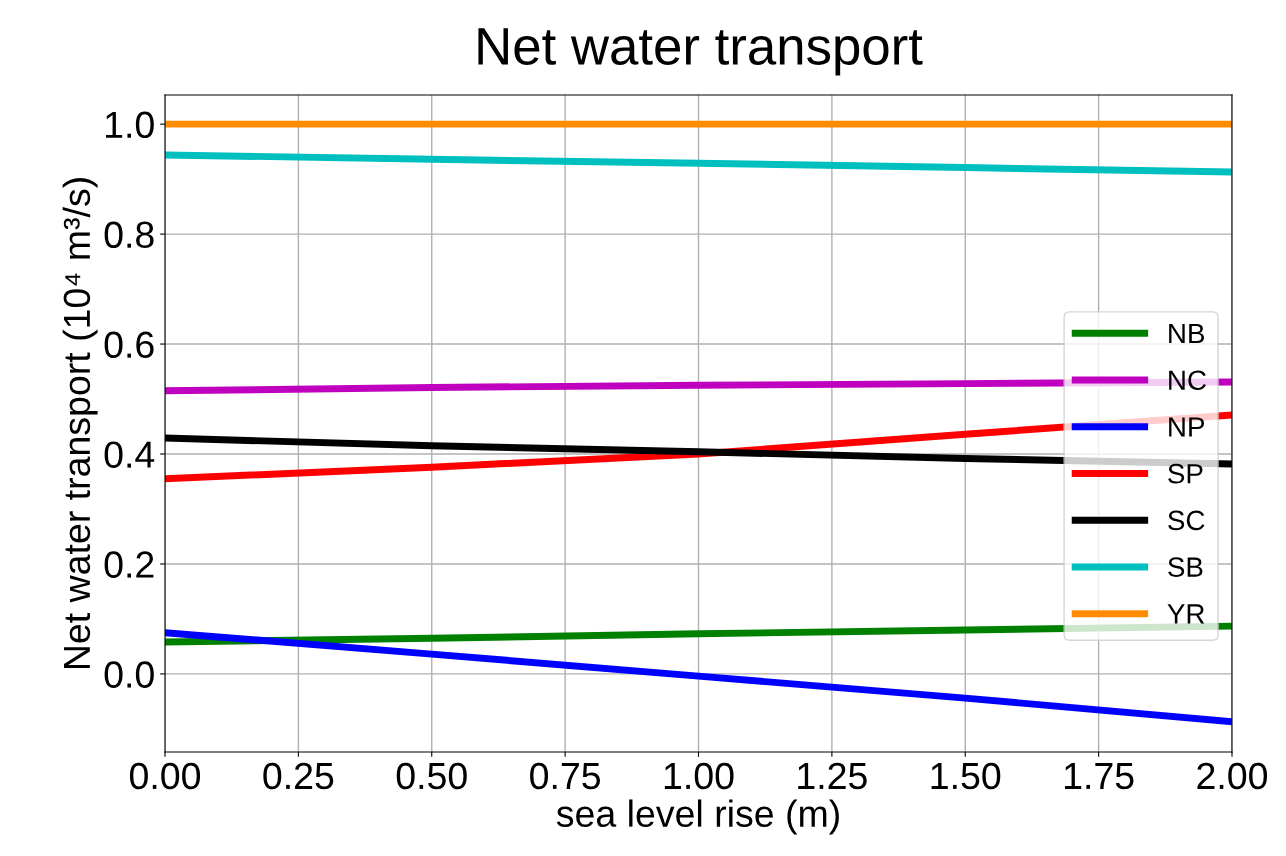 The image size is (1286, 856). I want to click on y-tick-label: 0.2, so click(129, 564).